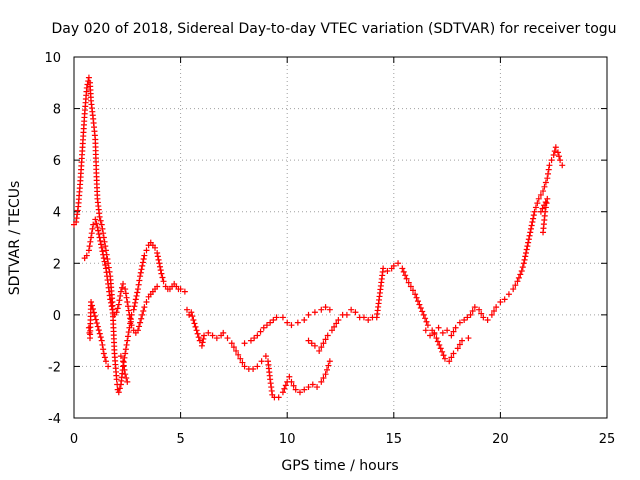 The height and width of the screenshot is (480, 640). What do you see at coordinates (287, 439) in the screenshot?
I see `x-tick-label: 10` at bounding box center [287, 439].